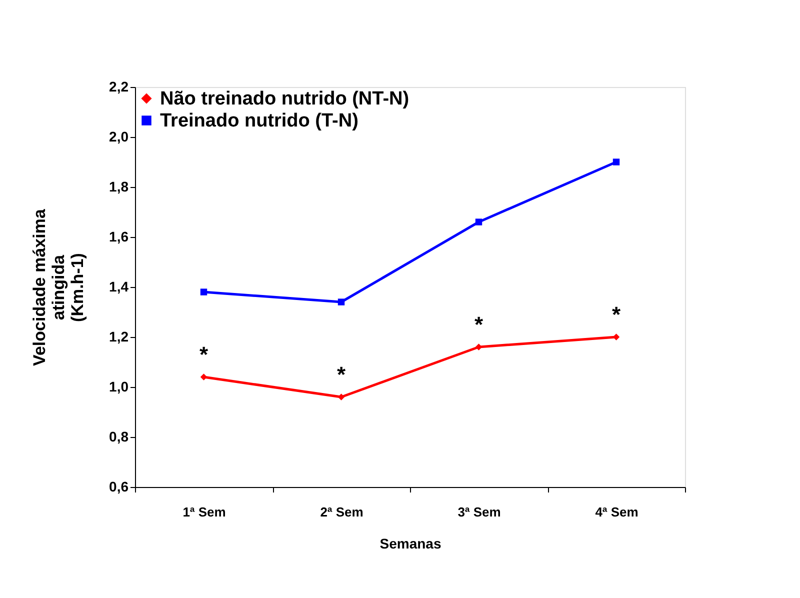 This screenshot has height=598, width=800. What do you see at coordinates (119, 336) in the screenshot?
I see `y-tick-label: 1,2` at bounding box center [119, 336].